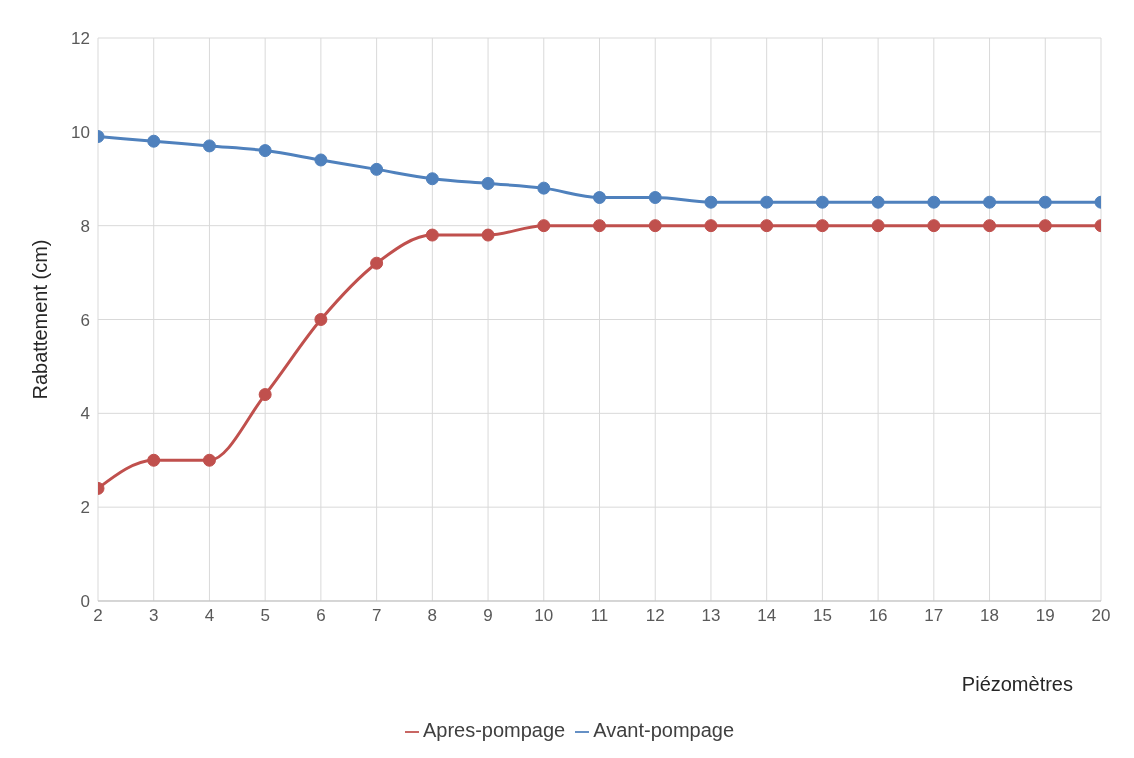 This screenshot has height=758, width=1134. What do you see at coordinates (934, 616) in the screenshot?
I see `x-tick-label: 17` at bounding box center [934, 616].